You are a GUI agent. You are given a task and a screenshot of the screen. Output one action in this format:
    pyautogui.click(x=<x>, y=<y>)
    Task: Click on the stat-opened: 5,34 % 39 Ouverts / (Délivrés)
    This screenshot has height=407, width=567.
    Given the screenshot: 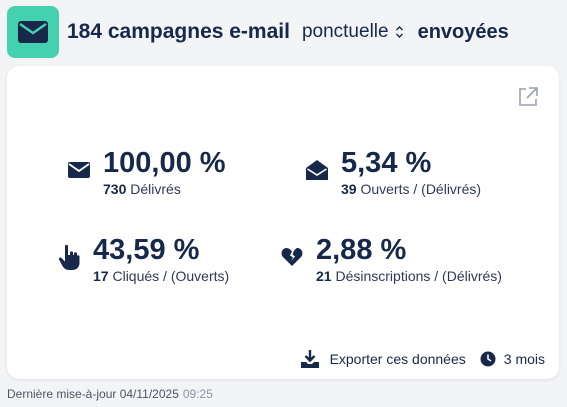 What is the action you would take?
    pyautogui.click(x=392, y=171)
    